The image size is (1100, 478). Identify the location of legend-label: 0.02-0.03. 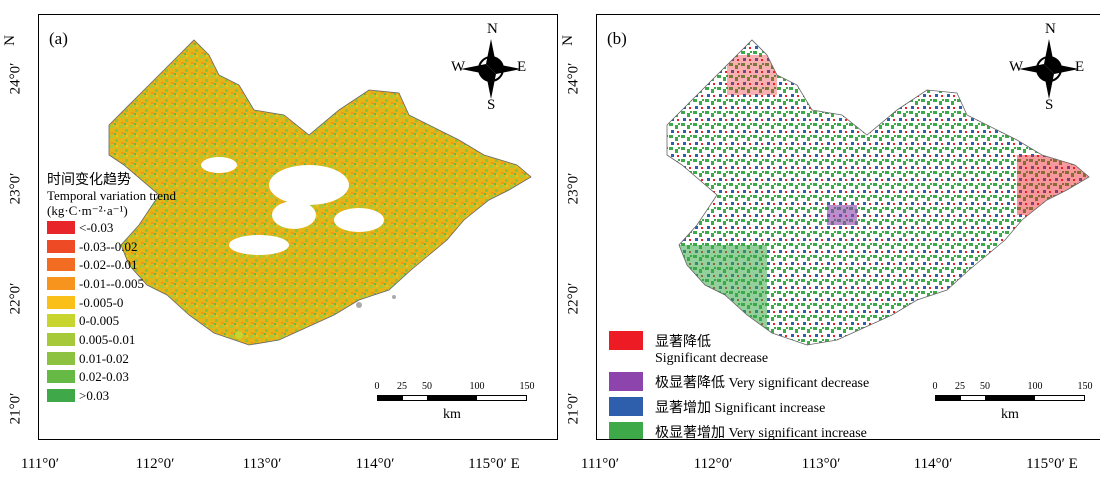
(104, 377).